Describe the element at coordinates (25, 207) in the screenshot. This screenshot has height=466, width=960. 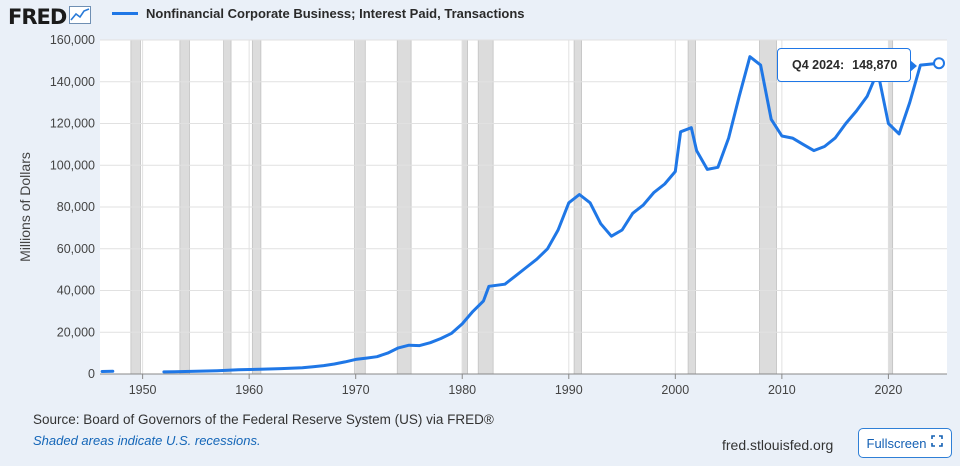
I see `y-axis-label: Millions of Dollars` at that location.